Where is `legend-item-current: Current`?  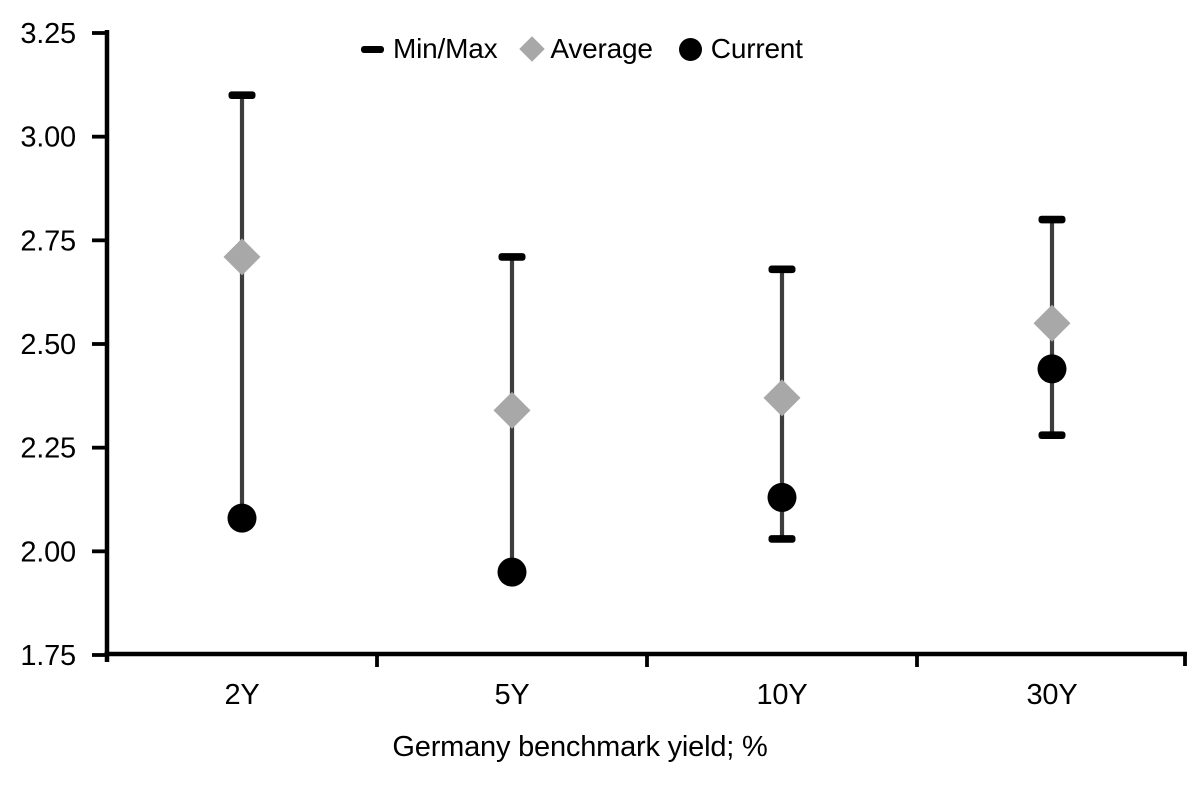 legend-item-current: Current is located at coordinates (740, 49).